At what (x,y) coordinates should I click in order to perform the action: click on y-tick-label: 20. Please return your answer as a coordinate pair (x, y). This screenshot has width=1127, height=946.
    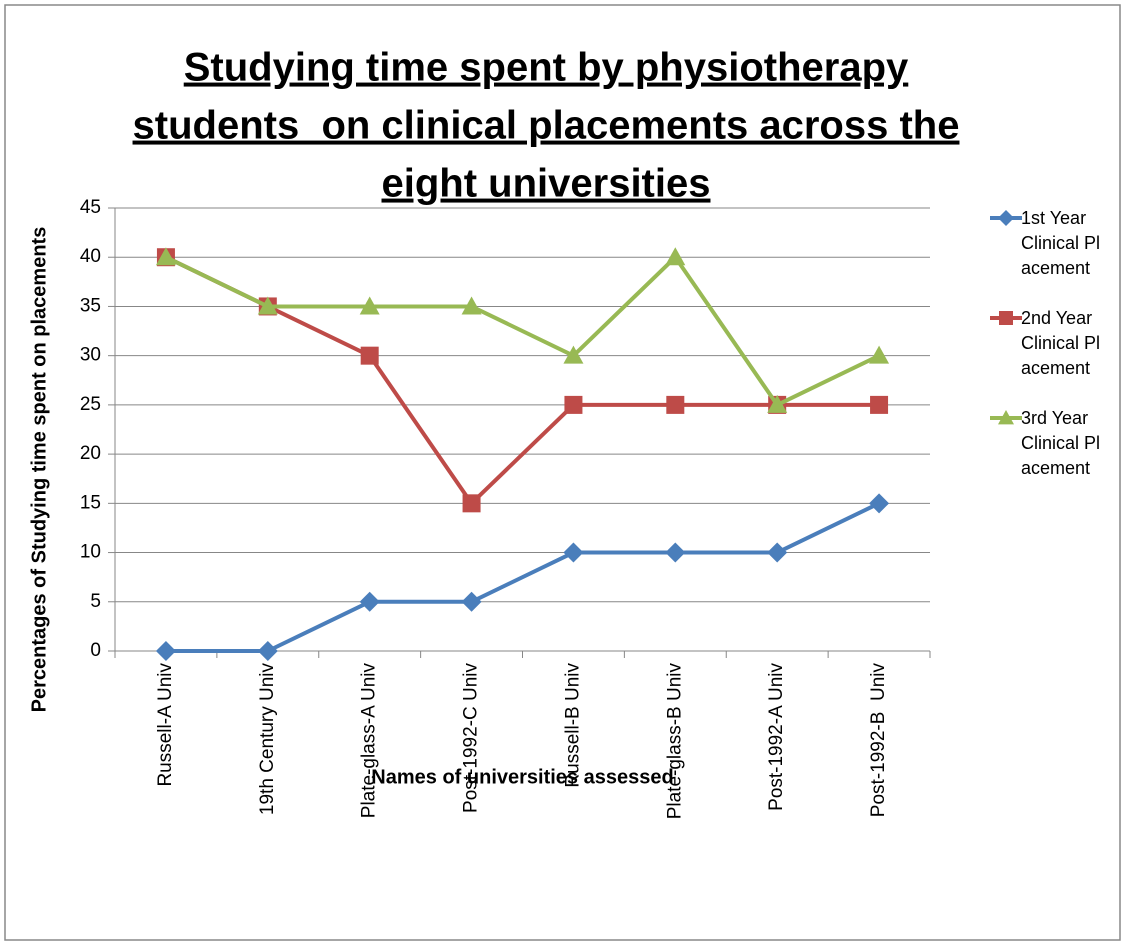
    Looking at the image, I should click on (90, 453).